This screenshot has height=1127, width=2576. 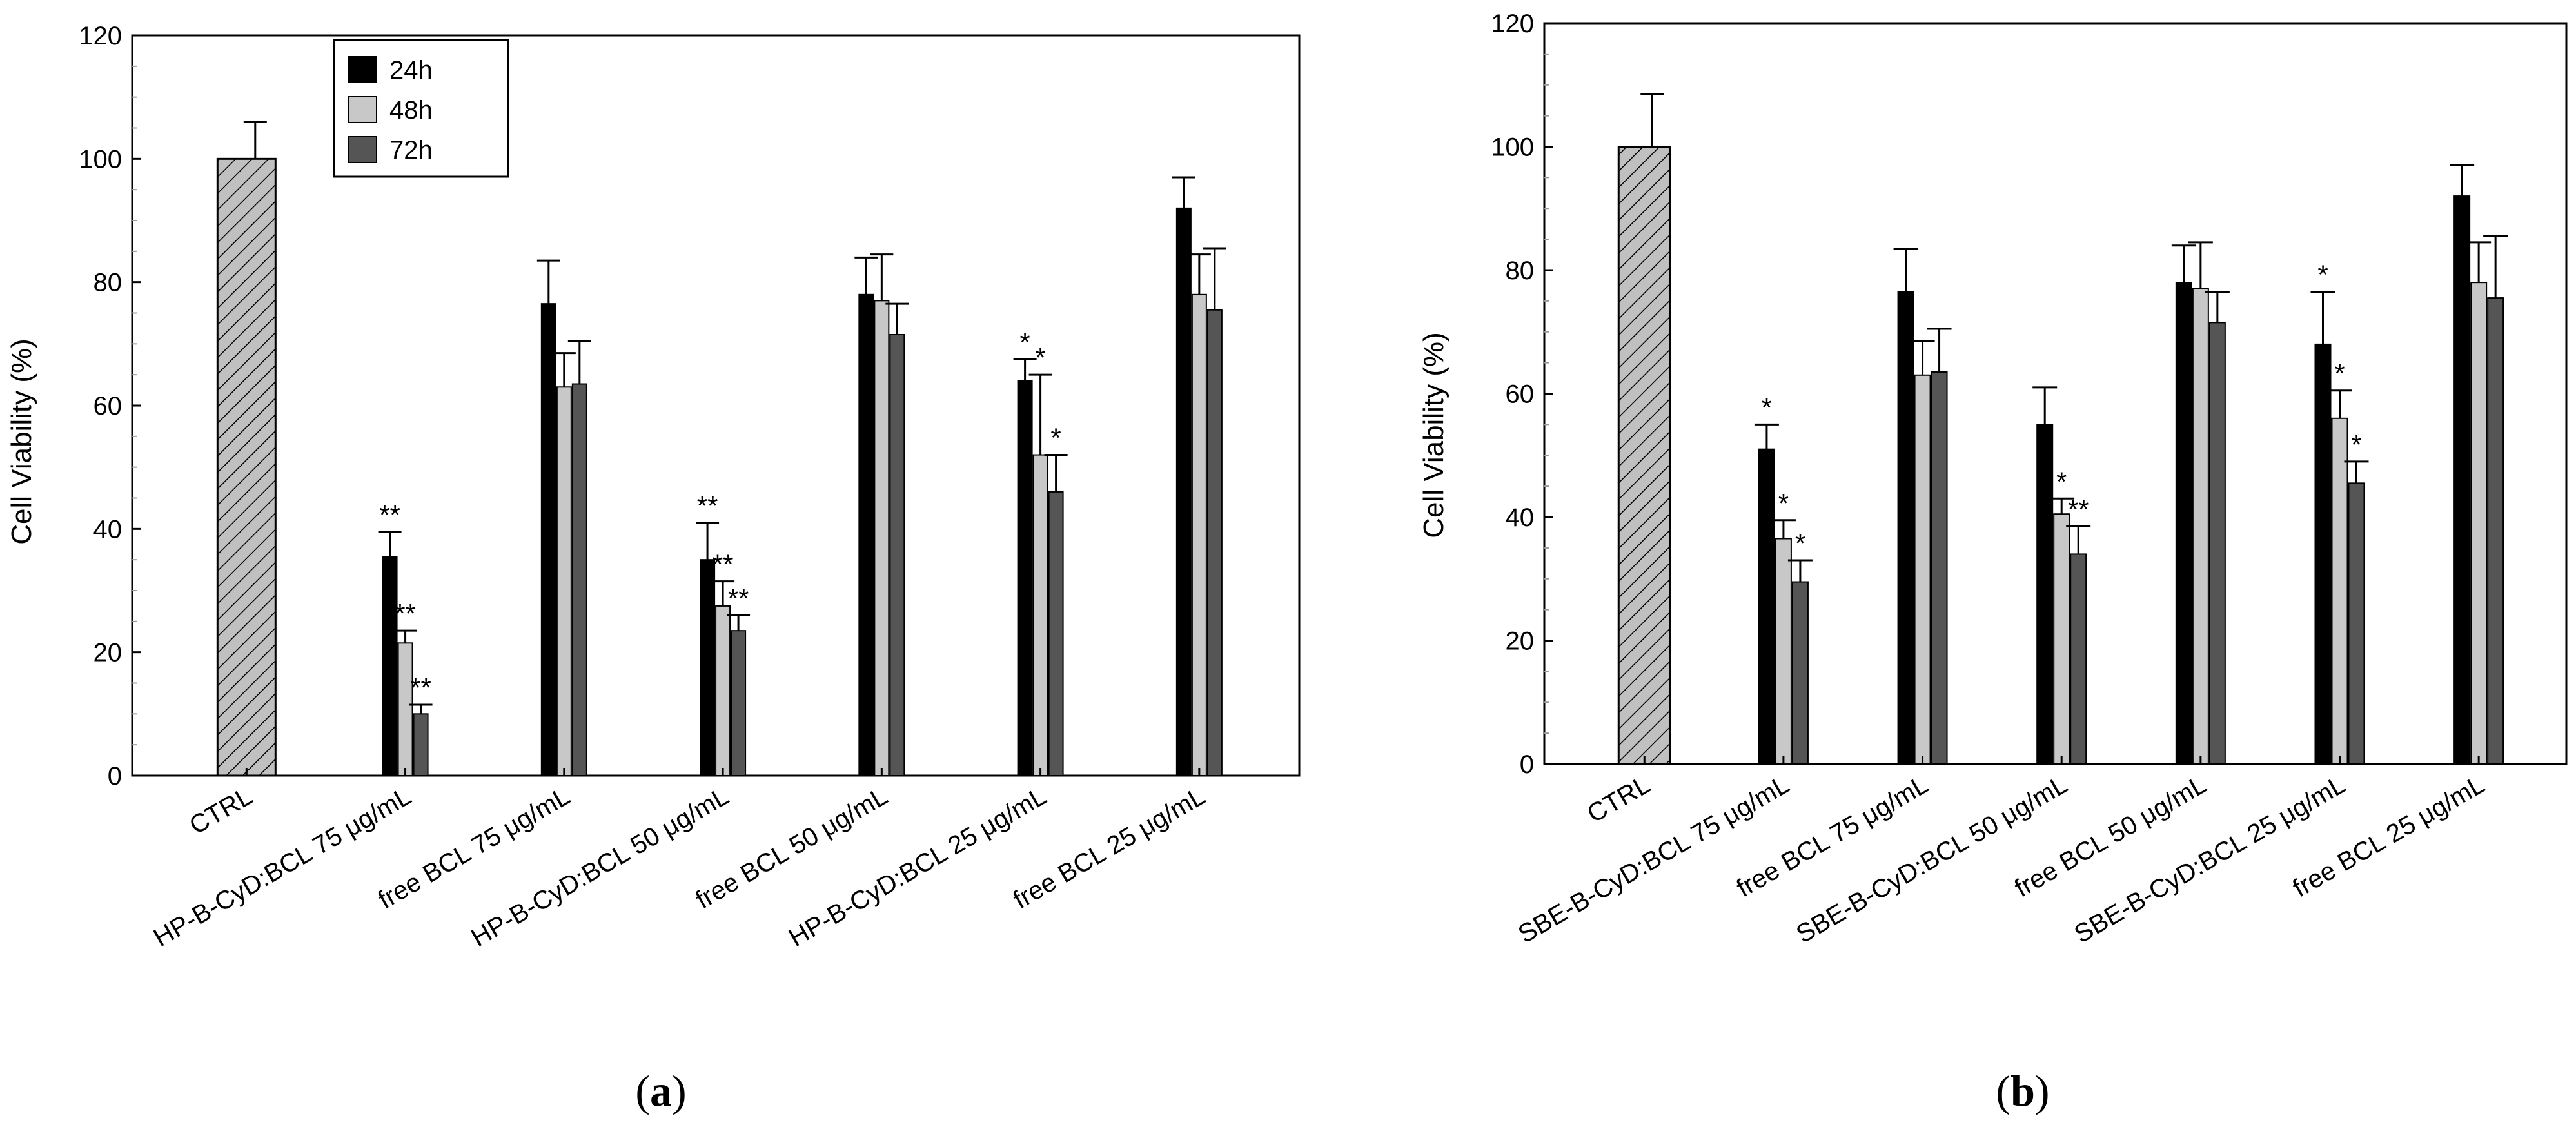 I want to click on x-tick-label: HP-B-CyD:BCL 75 μg/mL, so click(x=282, y=867).